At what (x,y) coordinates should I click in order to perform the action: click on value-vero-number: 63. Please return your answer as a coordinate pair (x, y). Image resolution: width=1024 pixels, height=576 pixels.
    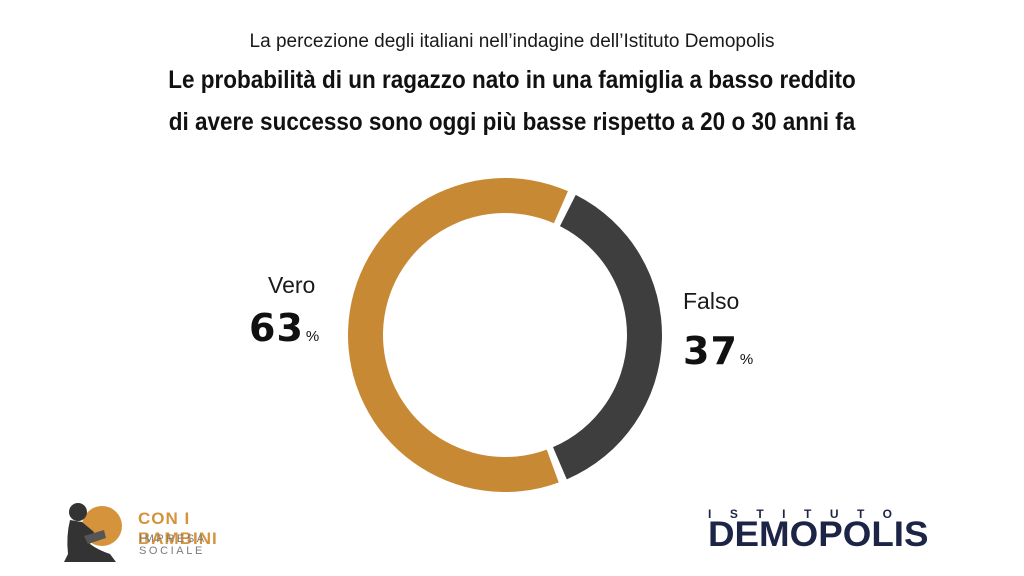
    Looking at the image, I should click on (276, 328).